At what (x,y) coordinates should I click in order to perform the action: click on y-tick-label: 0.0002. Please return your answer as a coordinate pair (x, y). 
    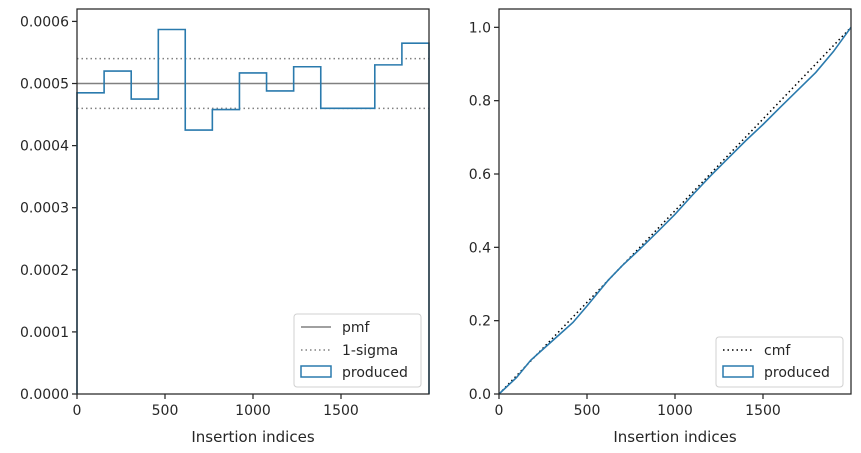
    Looking at the image, I should click on (44, 271).